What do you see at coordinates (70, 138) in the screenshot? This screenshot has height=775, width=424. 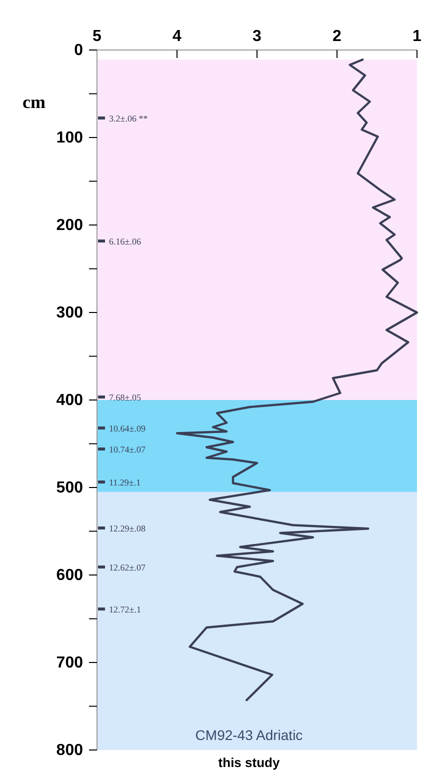 I see `y-tick-label: 100` at bounding box center [70, 138].